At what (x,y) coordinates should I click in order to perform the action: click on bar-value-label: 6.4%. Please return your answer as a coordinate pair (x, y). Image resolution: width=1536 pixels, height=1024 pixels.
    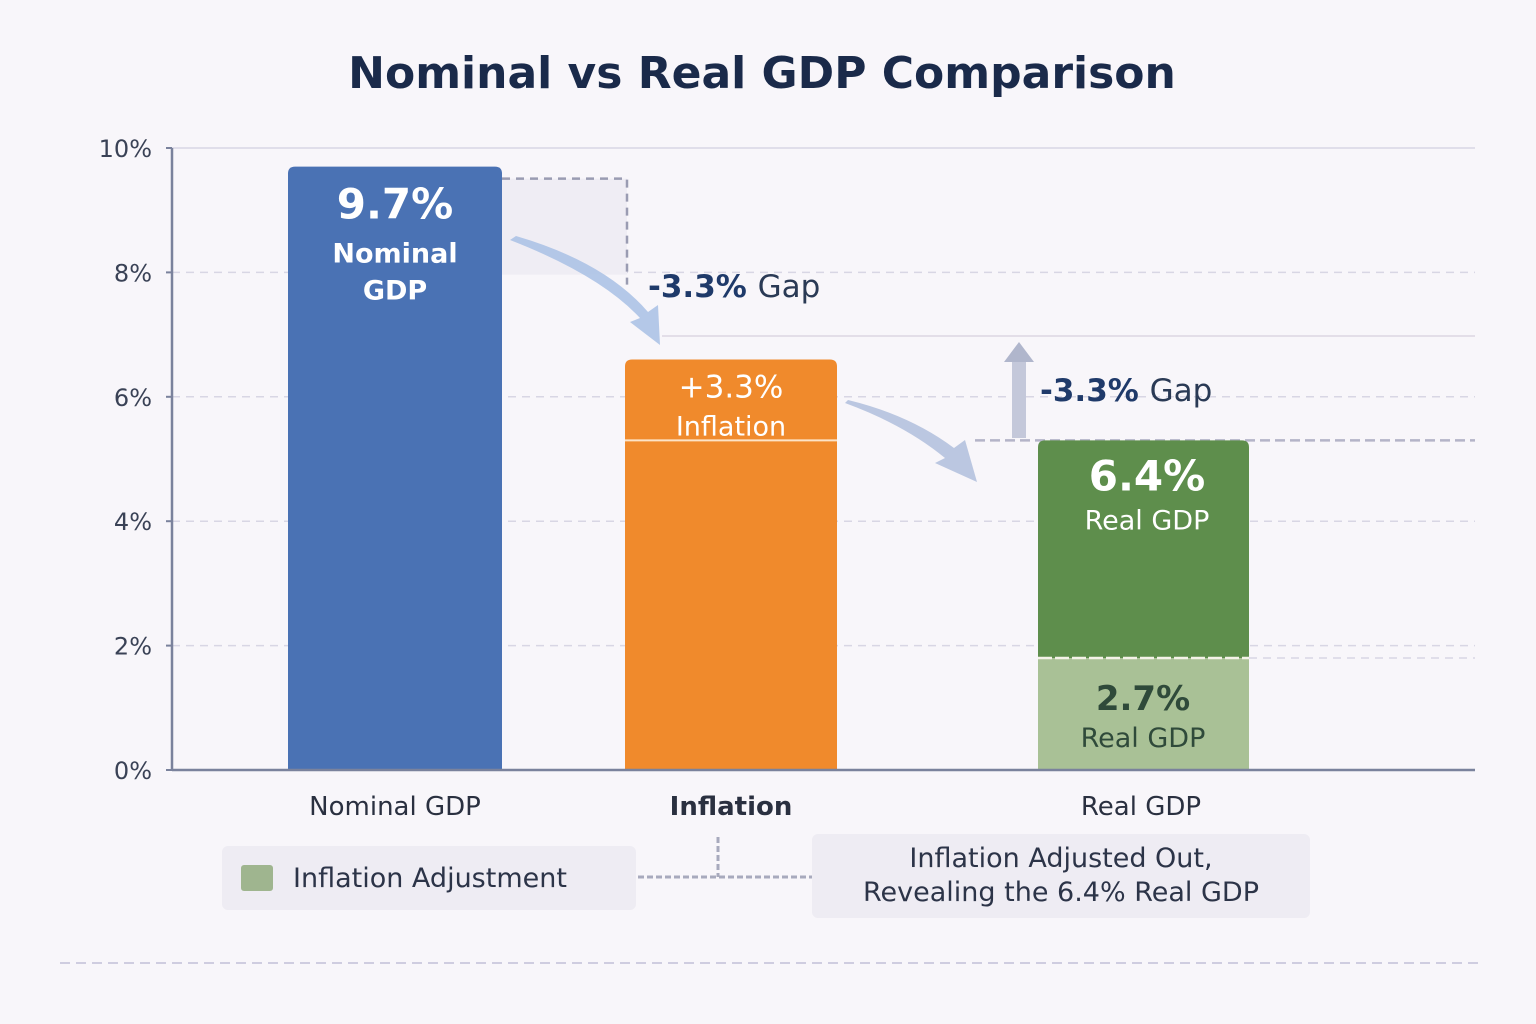
    Looking at the image, I should click on (1147, 475).